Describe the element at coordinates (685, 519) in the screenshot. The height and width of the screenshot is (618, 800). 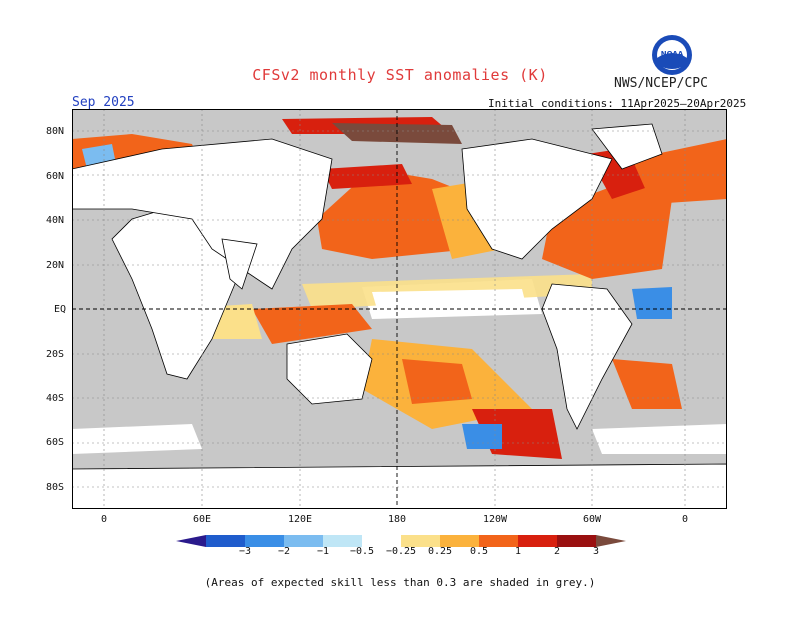
I see `lon-label-0-east: 0` at that location.